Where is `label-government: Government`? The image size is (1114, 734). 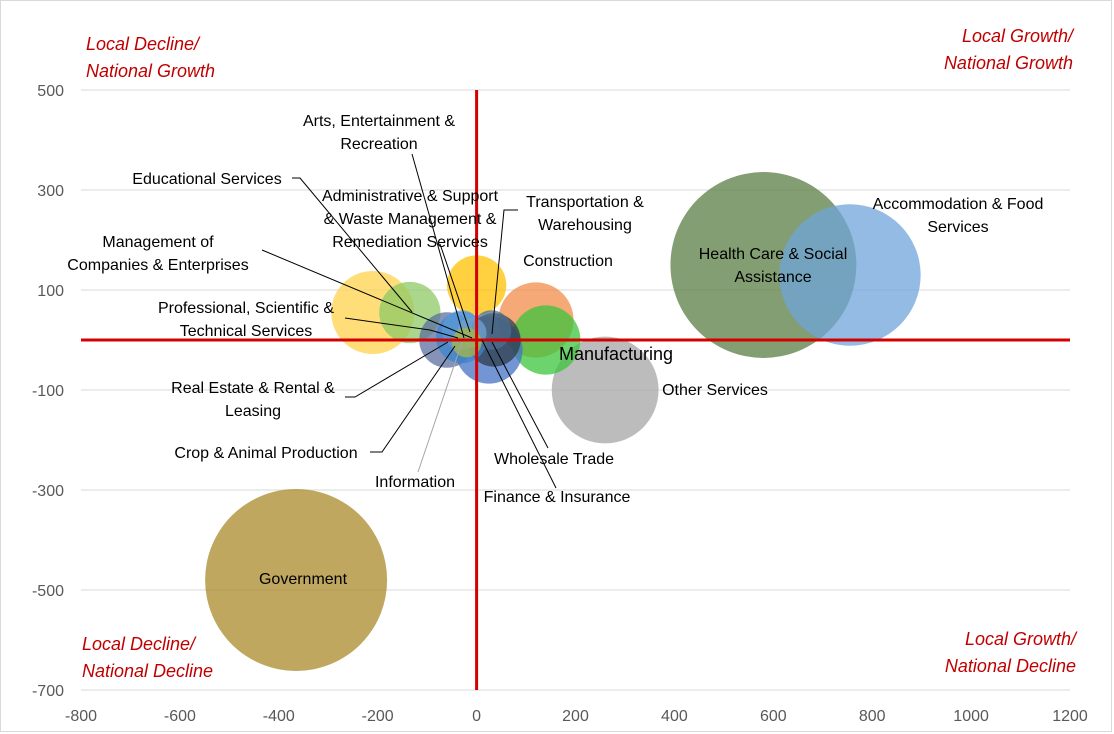
label-government: Government is located at coordinates (303, 579).